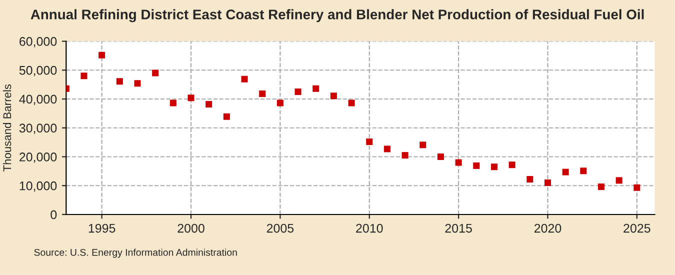 The width and height of the screenshot is (675, 275). Describe the element at coordinates (38, 157) in the screenshot. I see `y-tick-label: 20,000` at that location.